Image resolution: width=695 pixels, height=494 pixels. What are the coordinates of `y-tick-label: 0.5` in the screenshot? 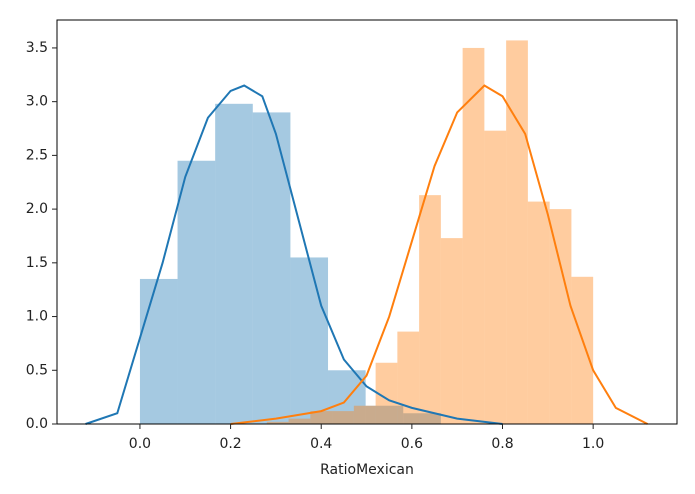 It's located at (37, 370).